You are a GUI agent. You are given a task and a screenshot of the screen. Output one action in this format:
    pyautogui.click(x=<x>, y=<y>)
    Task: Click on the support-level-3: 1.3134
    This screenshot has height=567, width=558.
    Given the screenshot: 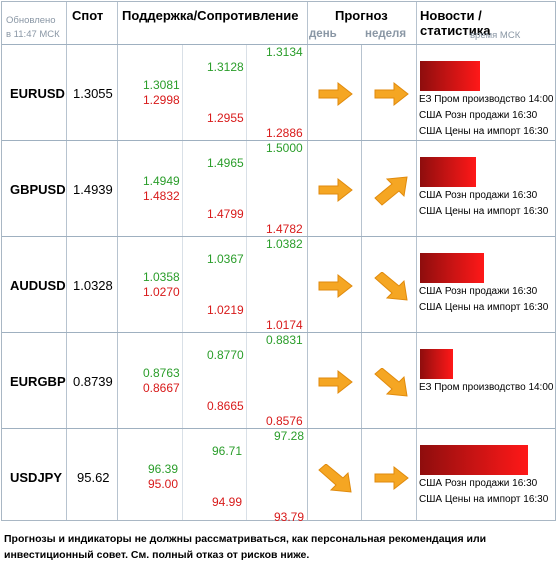 What is the action you would take?
    pyautogui.click(x=284, y=52)
    